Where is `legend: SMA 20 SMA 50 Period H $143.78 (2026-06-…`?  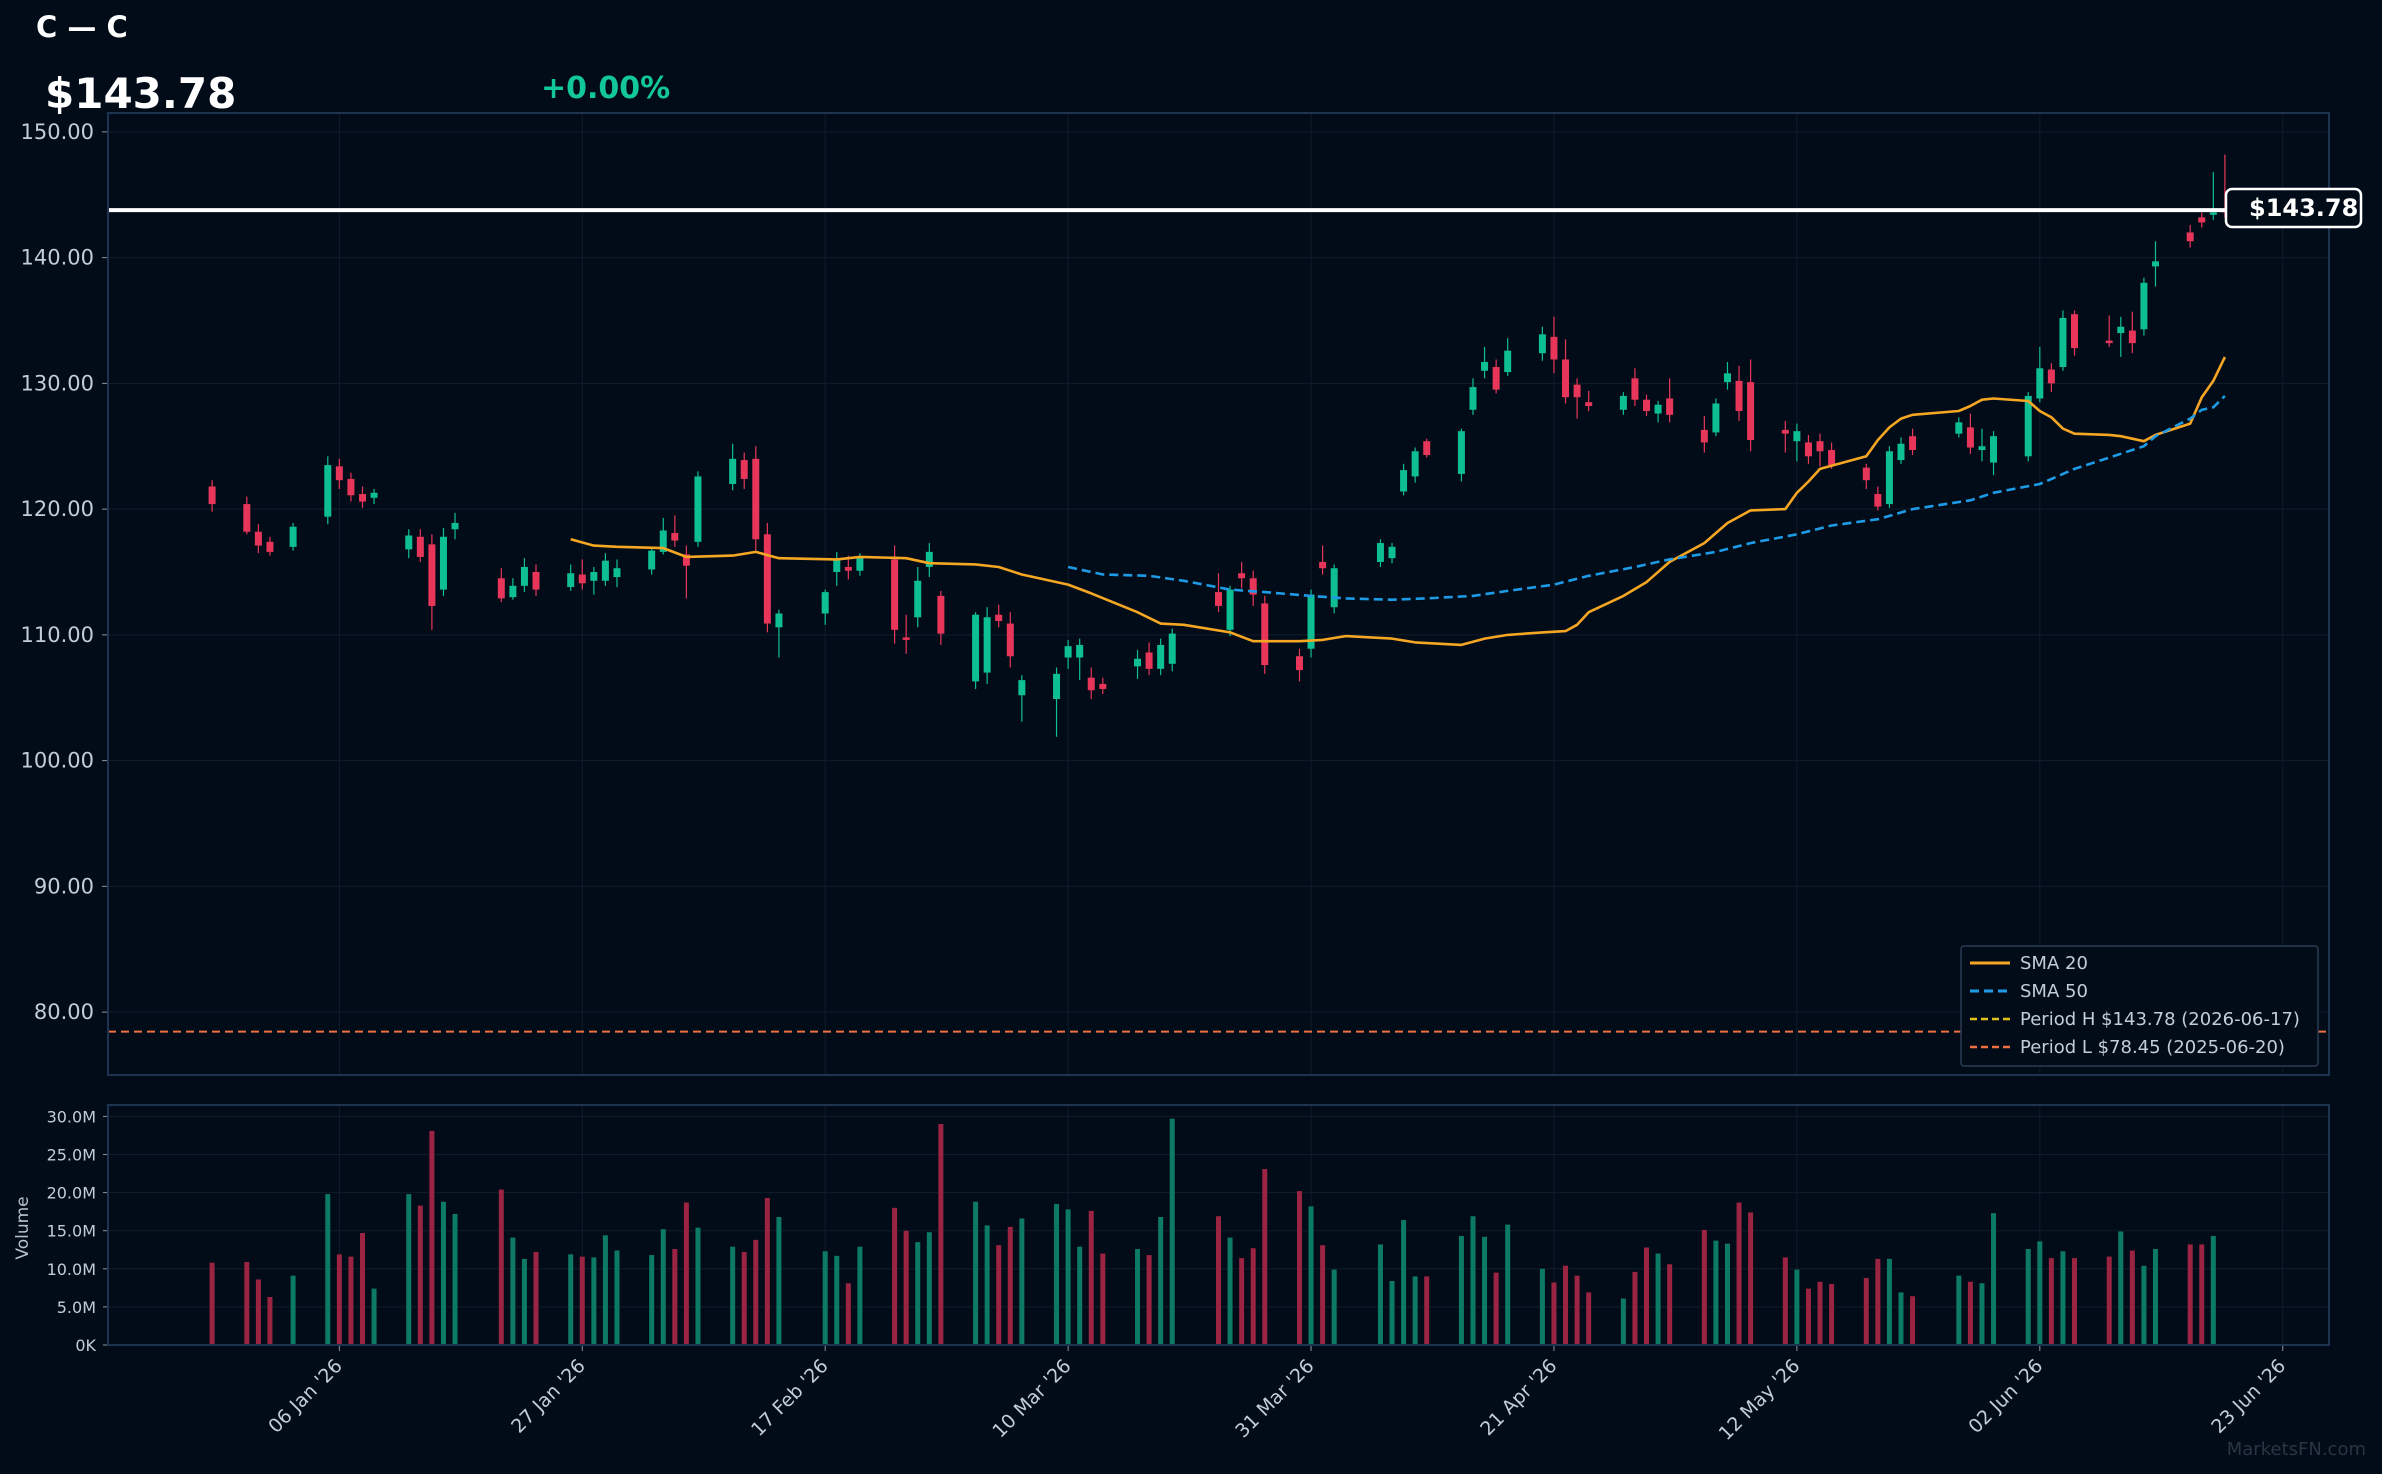
legend: SMA 20 SMA 50 Period H $143.78 (2026-06-… is located at coordinates (2139, 1006).